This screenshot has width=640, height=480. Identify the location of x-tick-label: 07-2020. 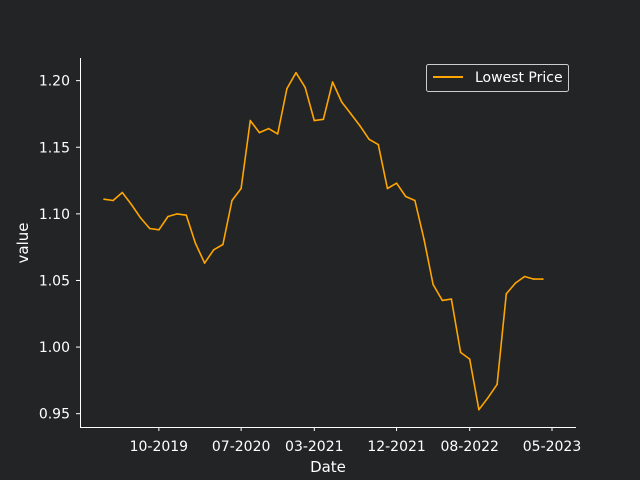
(241, 447).